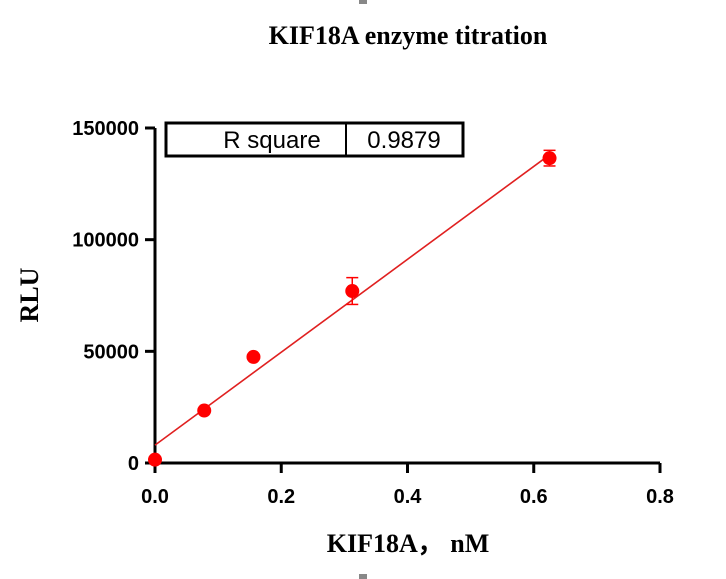 The width and height of the screenshot is (726, 579). Describe the element at coordinates (534, 497) in the screenshot. I see `x-tick-label: 0.6` at that location.